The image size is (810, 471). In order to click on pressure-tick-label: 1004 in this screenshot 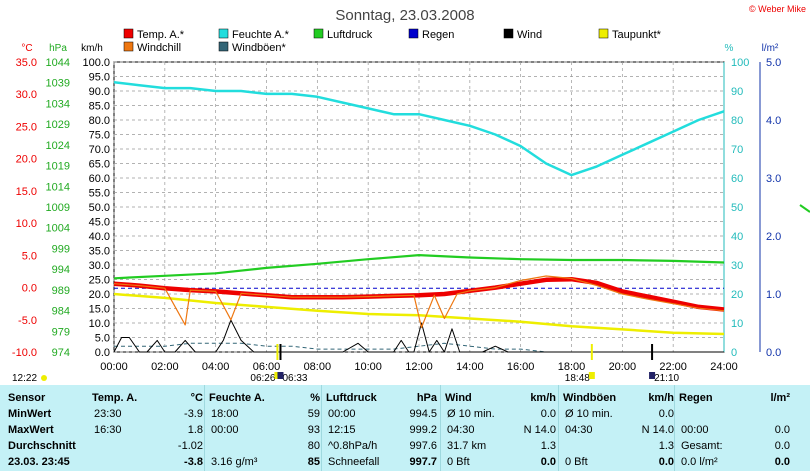, I will do `click(58, 229)`.